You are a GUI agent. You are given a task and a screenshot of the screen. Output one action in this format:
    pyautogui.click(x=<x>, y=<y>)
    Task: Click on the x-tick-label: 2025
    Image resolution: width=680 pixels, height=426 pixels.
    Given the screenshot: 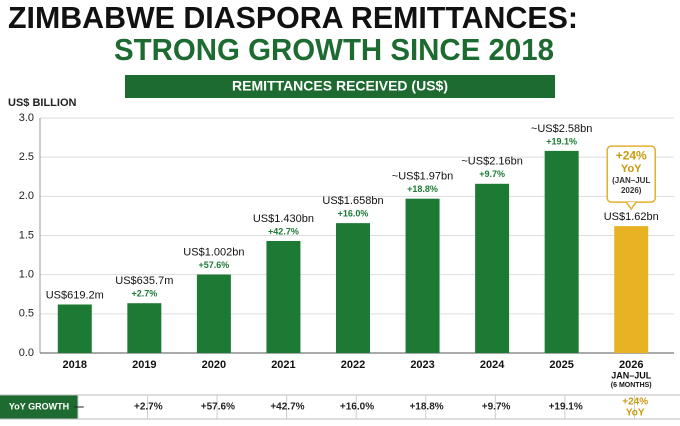 What is the action you would take?
    pyautogui.click(x=561, y=365)
    